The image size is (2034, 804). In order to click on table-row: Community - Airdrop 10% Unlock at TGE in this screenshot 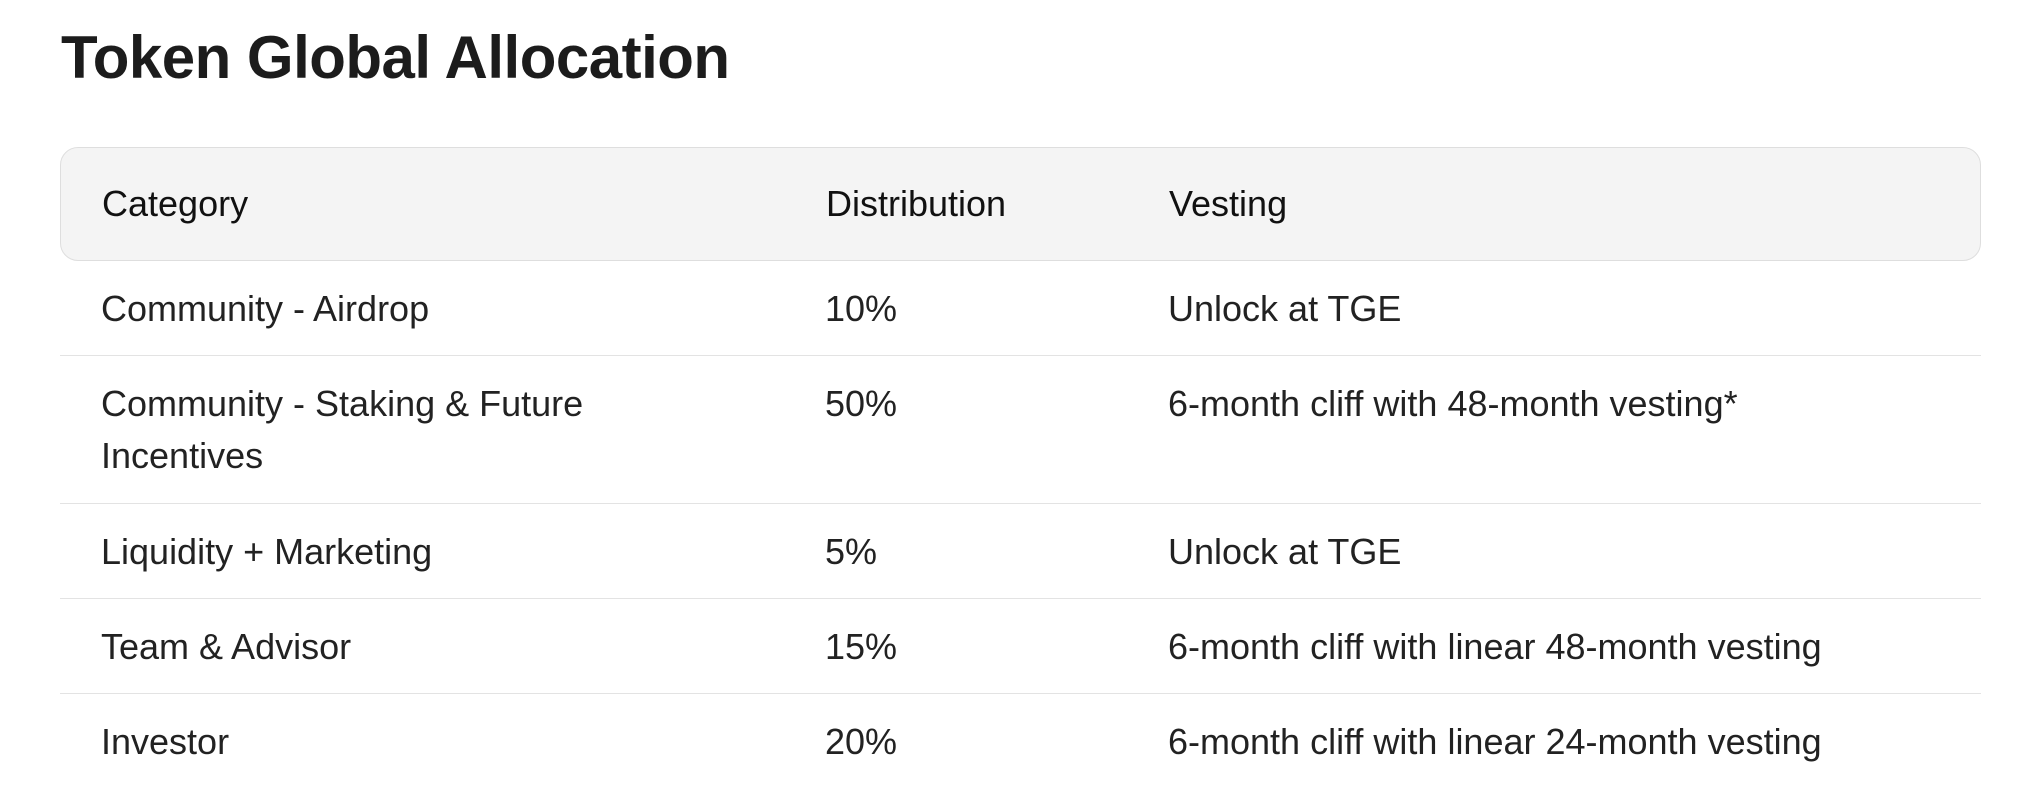, I will do `click(1020, 308)`.